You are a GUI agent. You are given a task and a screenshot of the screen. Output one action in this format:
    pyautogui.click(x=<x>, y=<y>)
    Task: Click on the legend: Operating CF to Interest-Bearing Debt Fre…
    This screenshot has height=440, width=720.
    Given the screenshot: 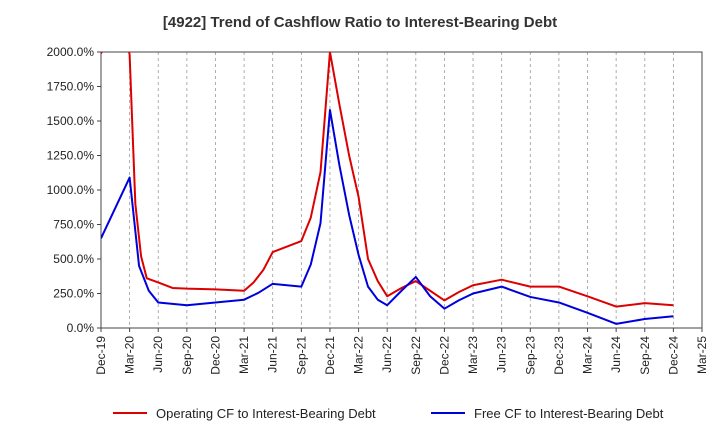 What is the action you would take?
    pyautogui.click(x=388, y=413)
    